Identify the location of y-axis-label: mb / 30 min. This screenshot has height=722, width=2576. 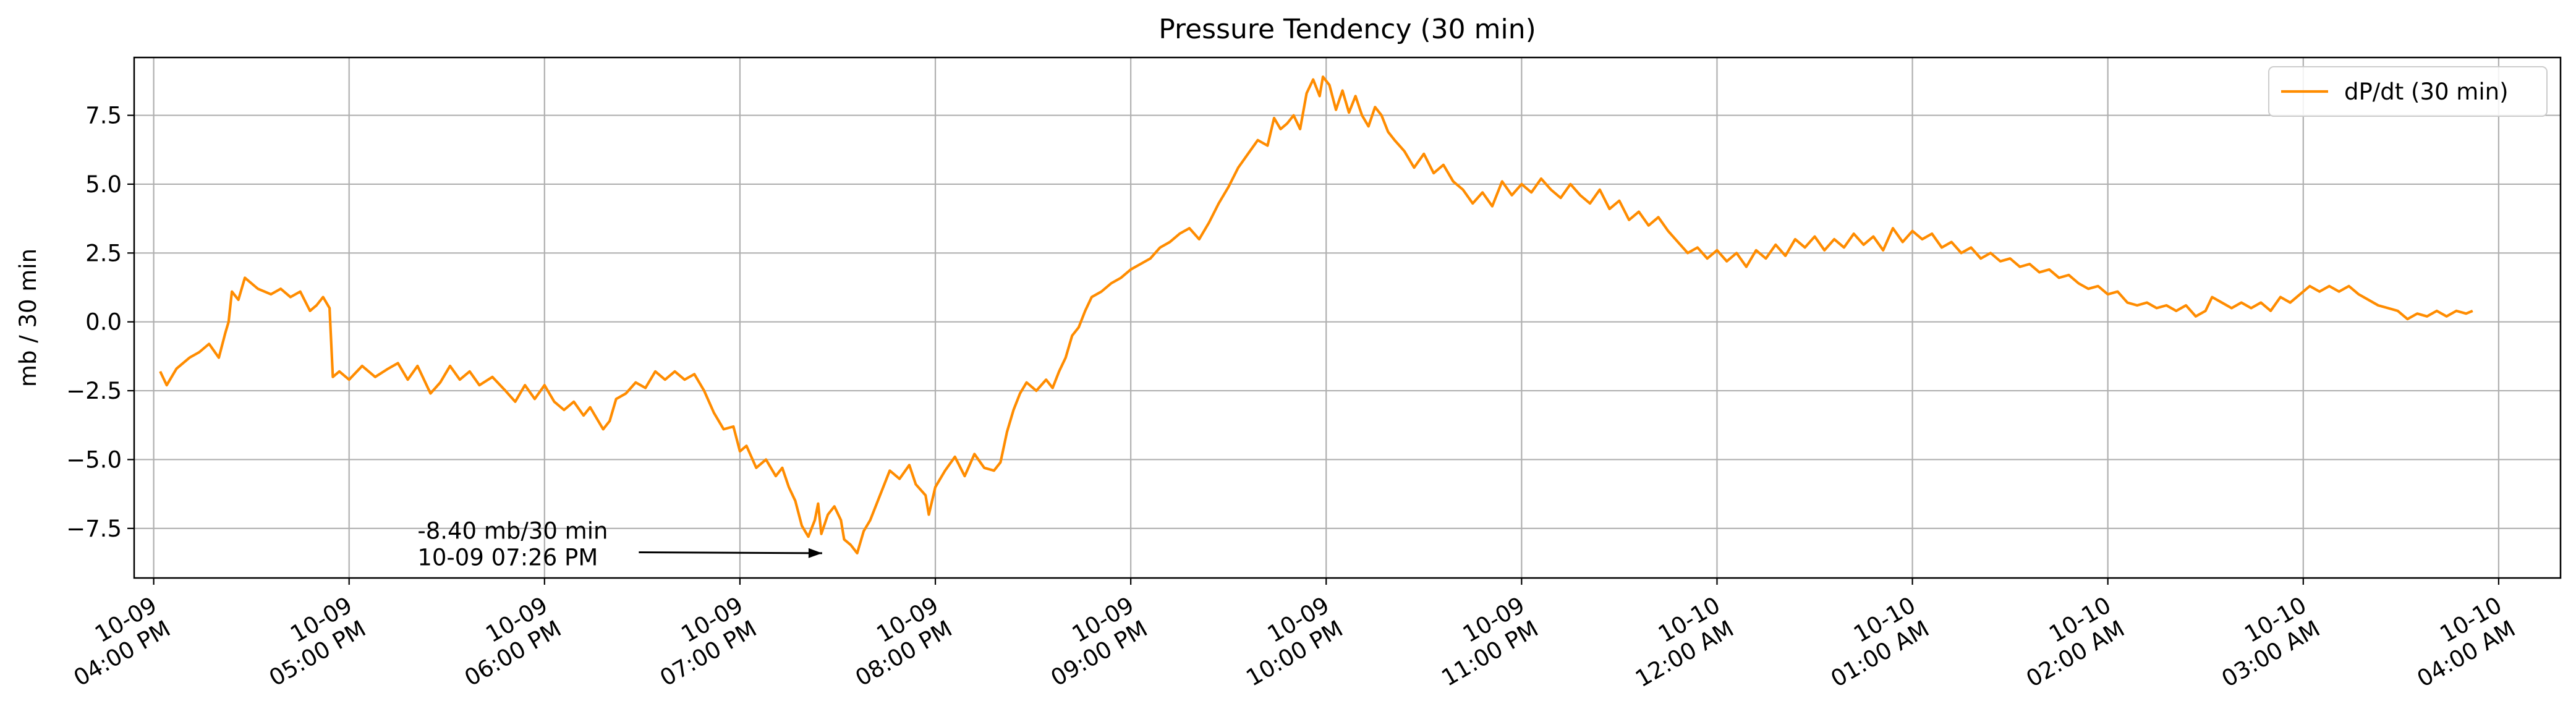
(28, 317).